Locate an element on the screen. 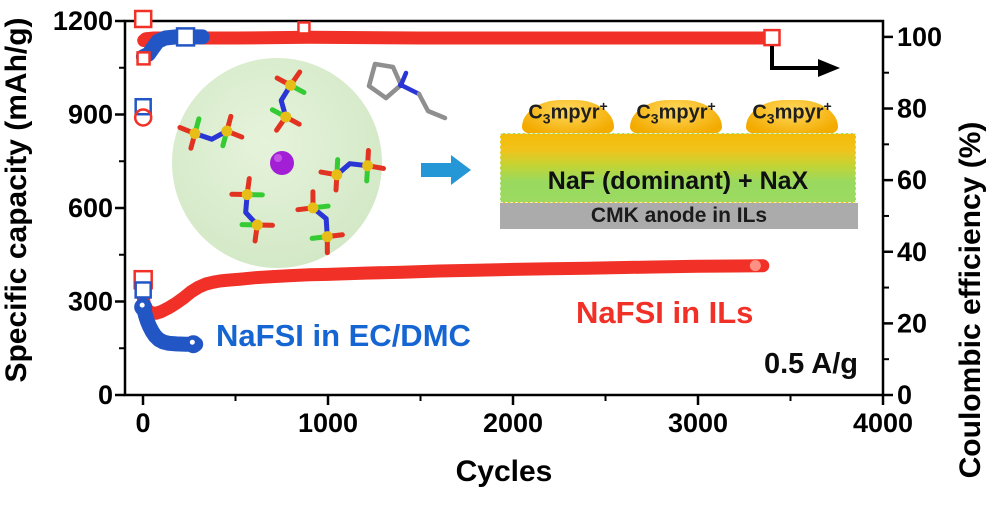 This screenshot has height=508, width=999. marker-red-ce-end-marker is located at coordinates (772, 37).